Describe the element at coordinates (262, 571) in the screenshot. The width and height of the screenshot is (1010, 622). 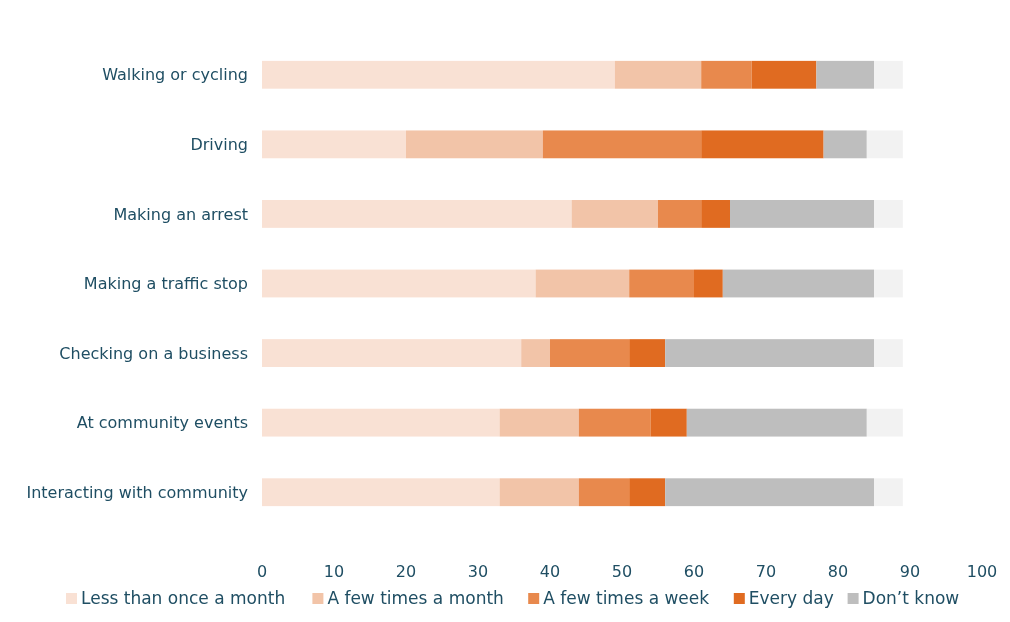
I see `x-tick-label: 0` at that location.